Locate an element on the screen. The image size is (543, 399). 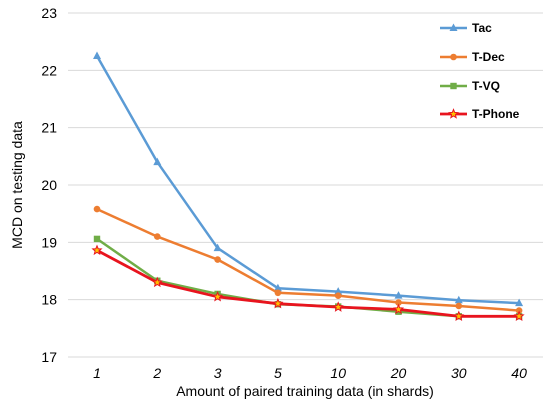
x-tick-label: 10 is located at coordinates (338, 373).